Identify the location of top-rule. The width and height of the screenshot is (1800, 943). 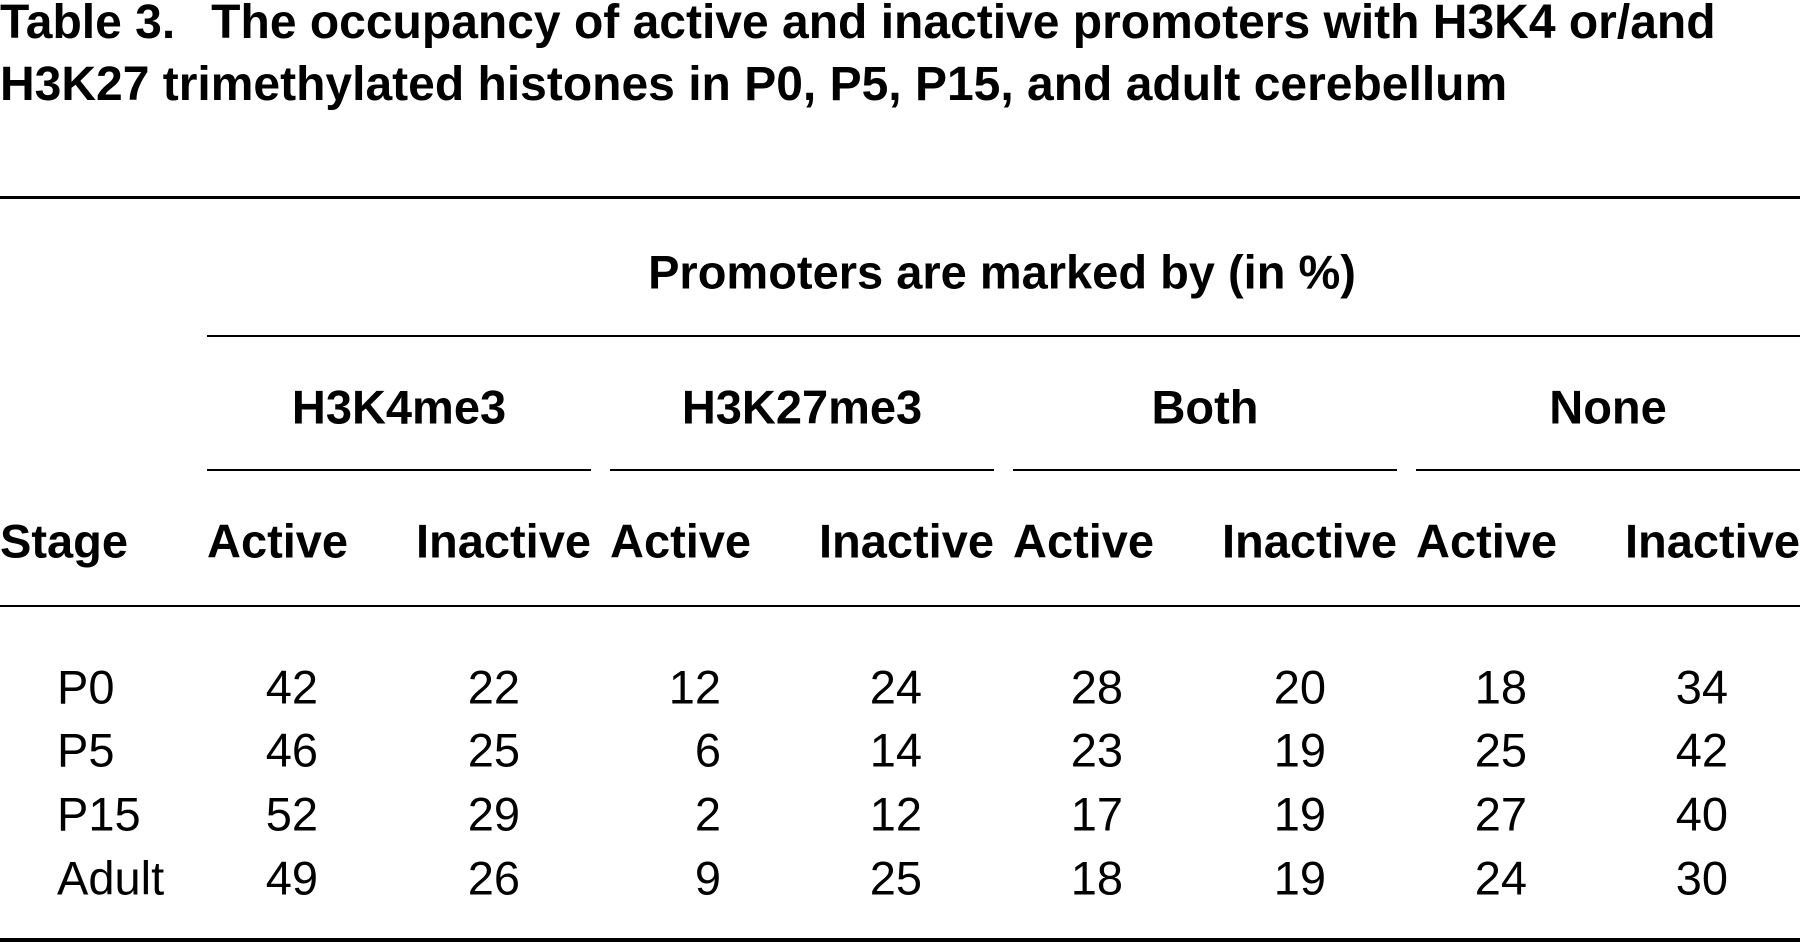
(900, 197).